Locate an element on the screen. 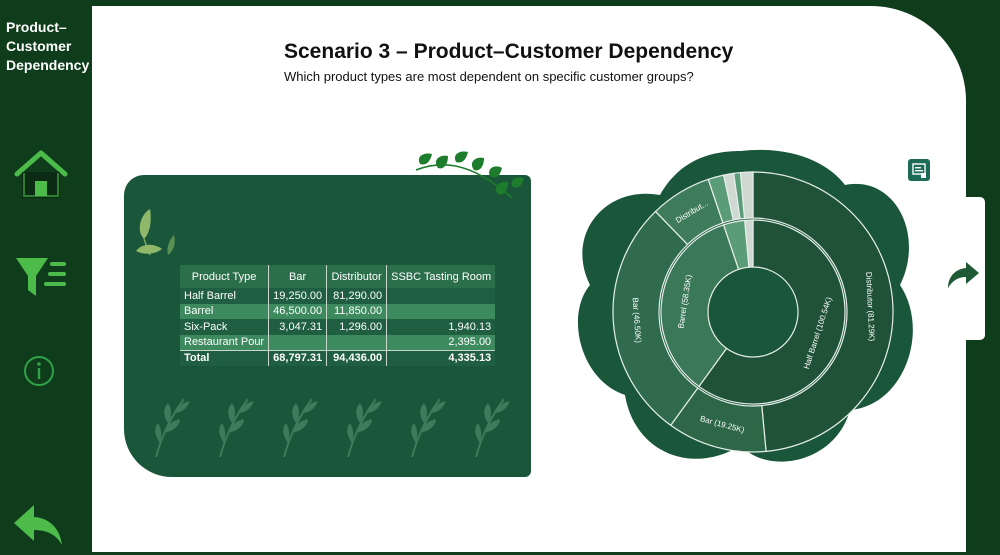 The height and width of the screenshot is (555, 1000). total-cell: Total is located at coordinates (225, 357).